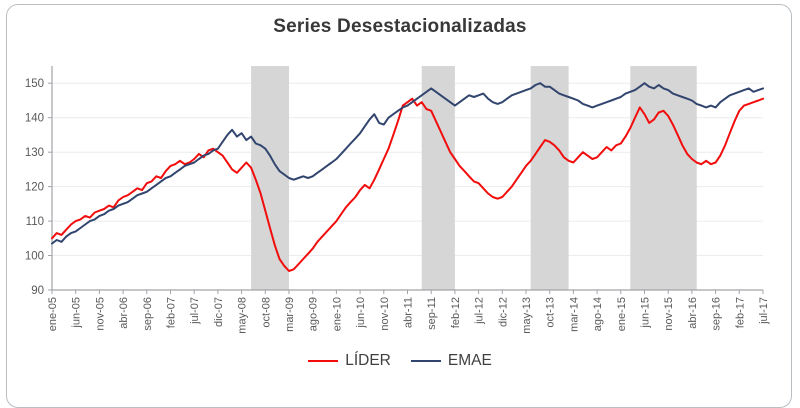 The height and width of the screenshot is (408, 800). I want to click on svg-text: dic-07, so click(219, 312).